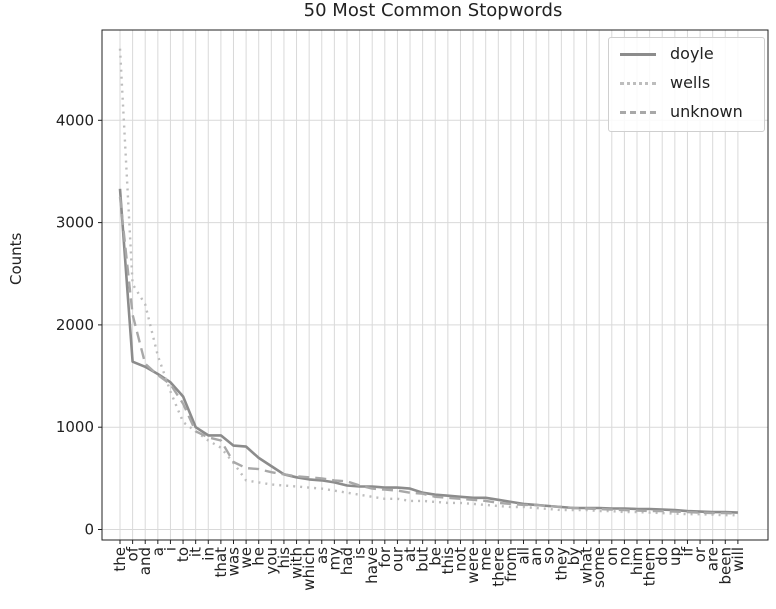  I want to click on x-tick-label: all, so click(524, 556).